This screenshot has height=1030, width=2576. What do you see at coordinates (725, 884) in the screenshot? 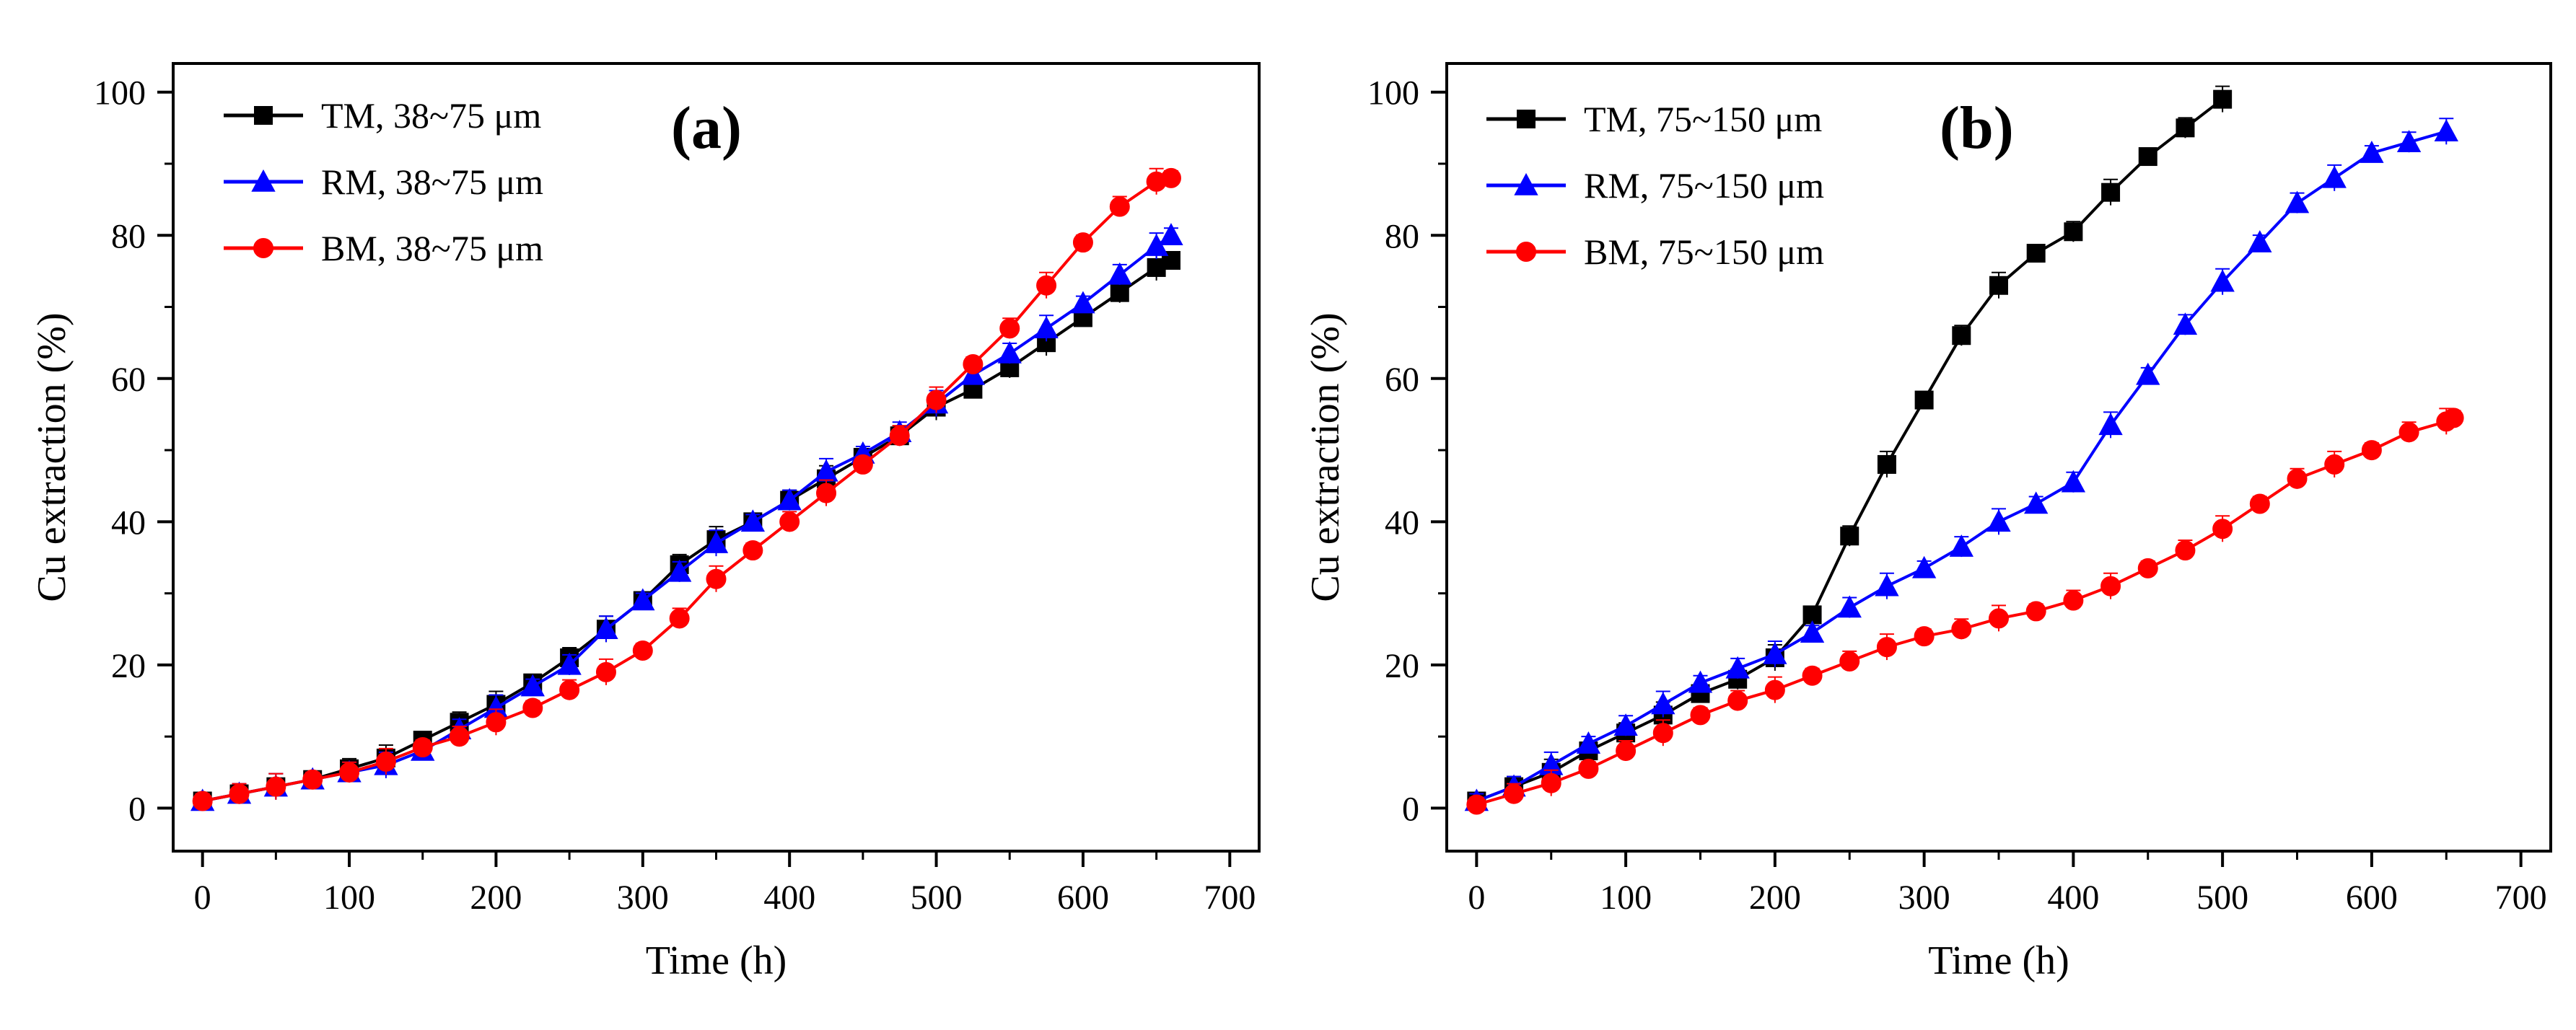
I see `x-axis-a: 0 100 200 300 400 500 600 700` at bounding box center [725, 884].